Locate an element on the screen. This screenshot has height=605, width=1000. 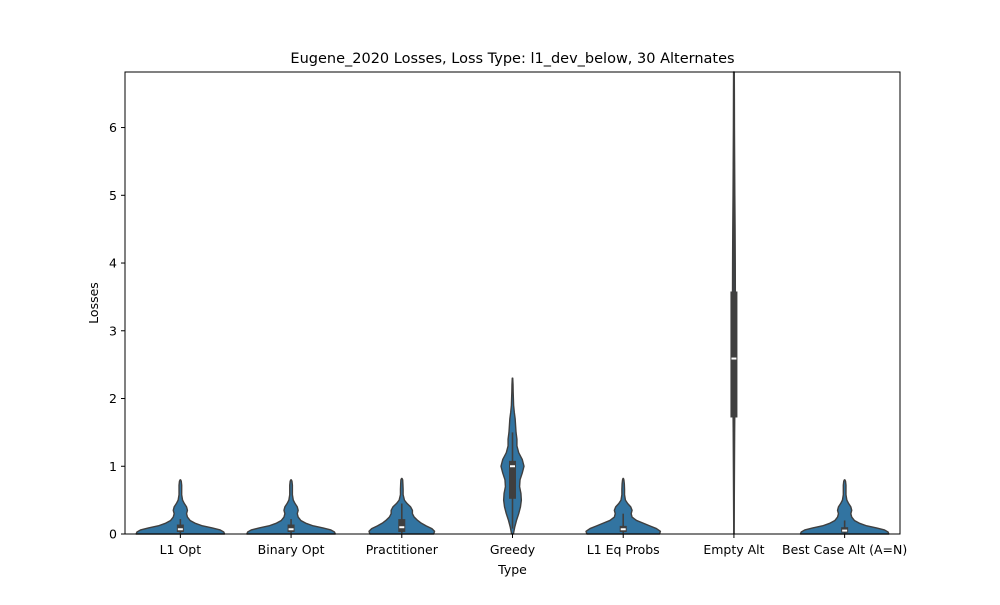
y-axis-ticks: 0 1 2 3 4 5 6 is located at coordinates (117, 331).